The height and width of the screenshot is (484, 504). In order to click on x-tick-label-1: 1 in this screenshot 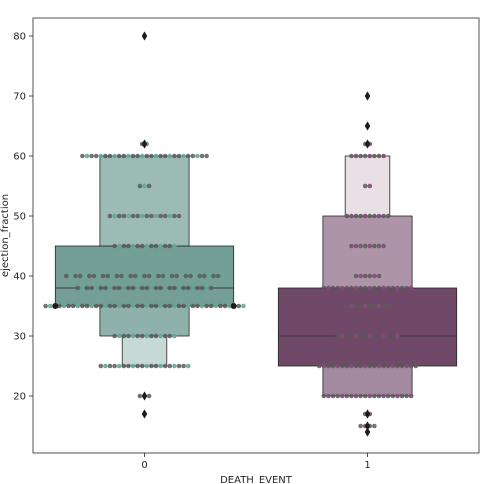, I will do `click(367, 465)`.